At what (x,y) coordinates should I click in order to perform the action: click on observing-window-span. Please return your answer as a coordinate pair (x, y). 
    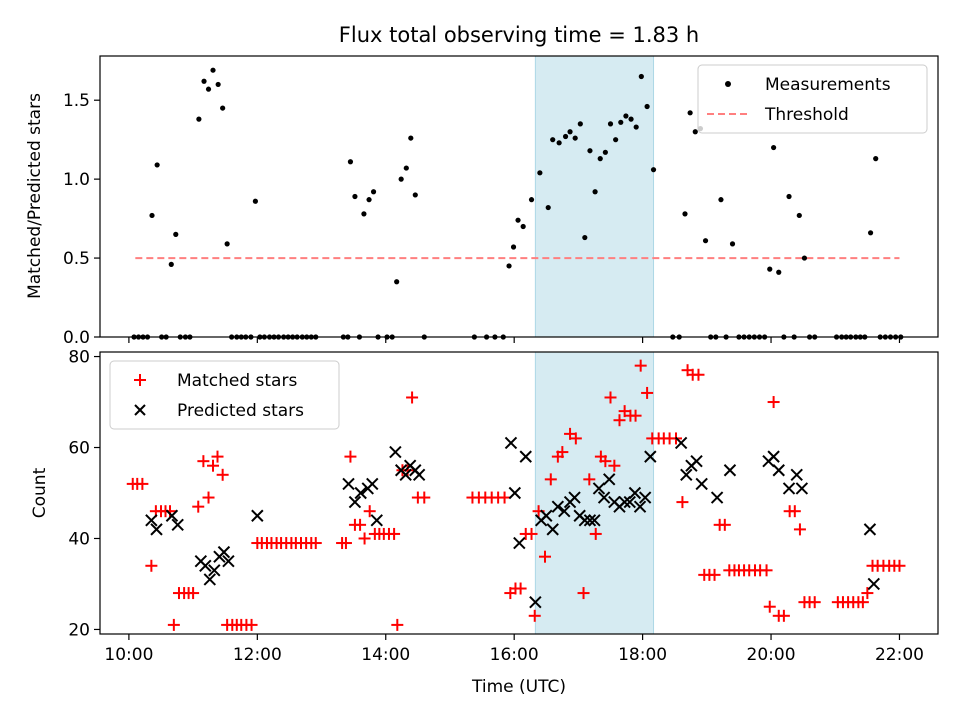
    Looking at the image, I should click on (594, 196).